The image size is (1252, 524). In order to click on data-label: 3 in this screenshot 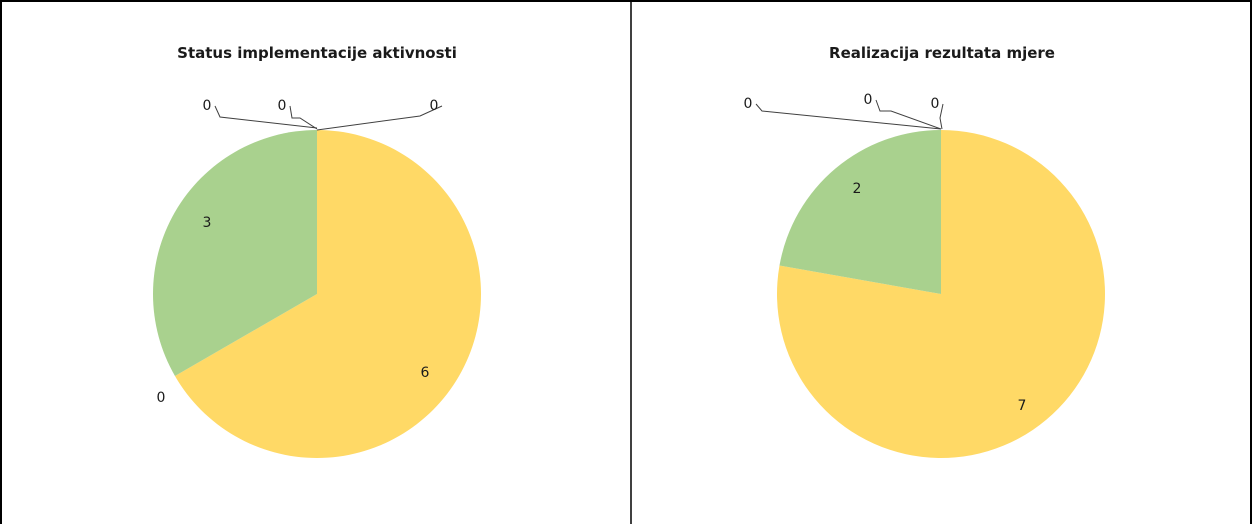, I will do `click(207, 223)`.